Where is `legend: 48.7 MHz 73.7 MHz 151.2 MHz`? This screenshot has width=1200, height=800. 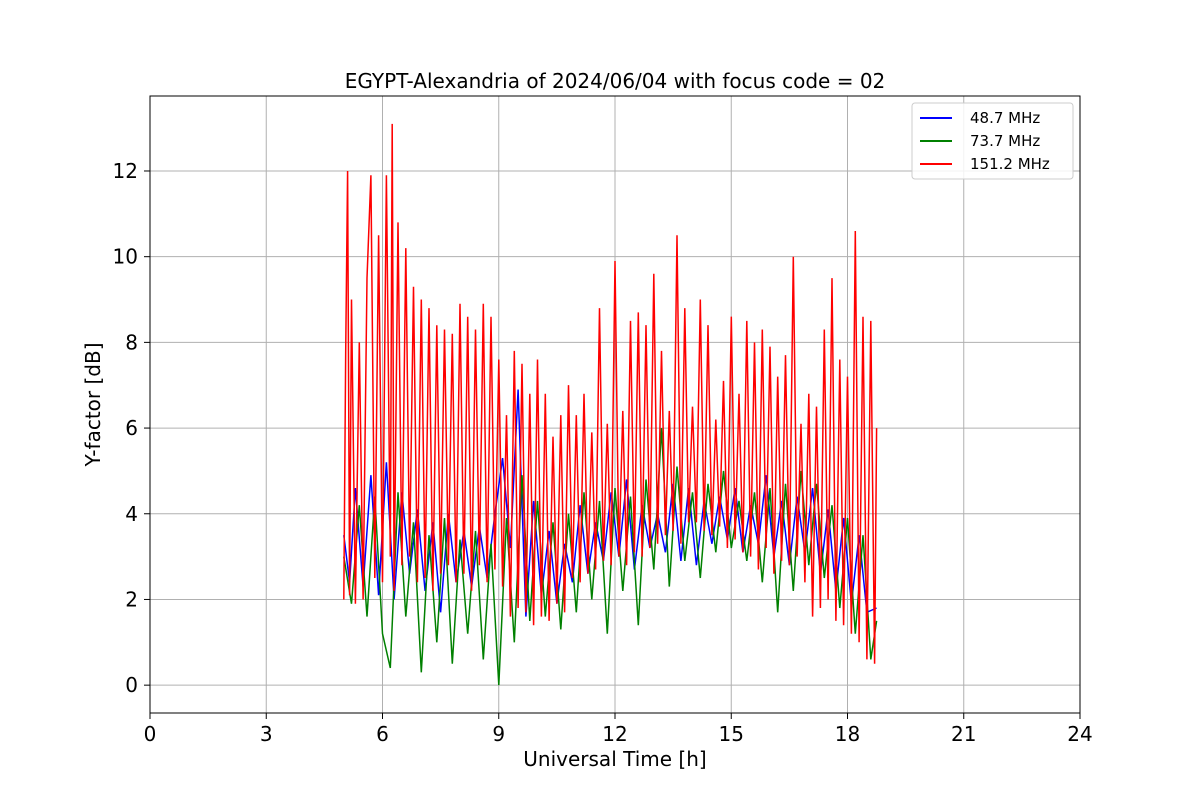 legend: 48.7 MHz 73.7 MHz 151.2 MHz is located at coordinates (992, 141).